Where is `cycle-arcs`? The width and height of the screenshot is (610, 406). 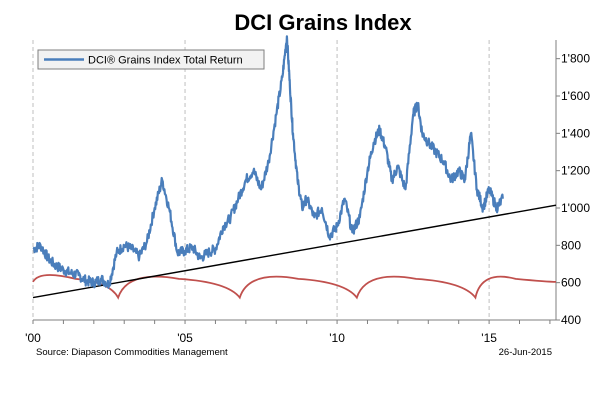
cycle-arcs is located at coordinates (294, 287).